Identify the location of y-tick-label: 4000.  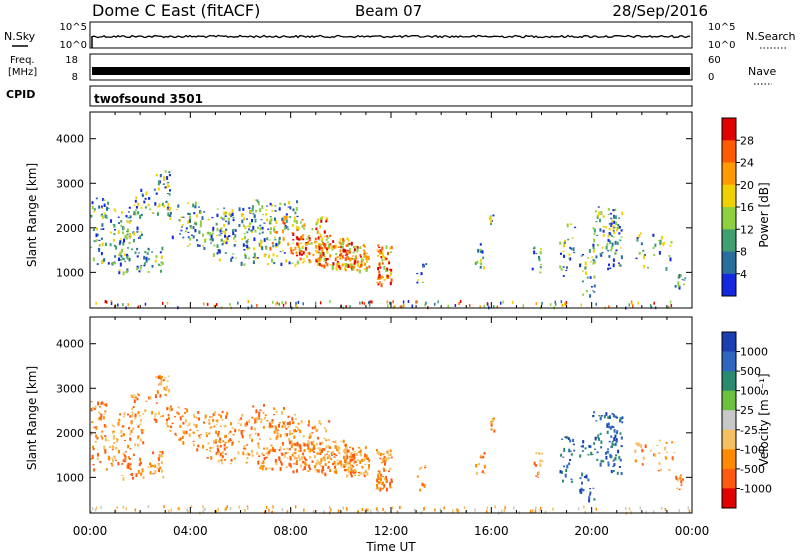
(70, 139).